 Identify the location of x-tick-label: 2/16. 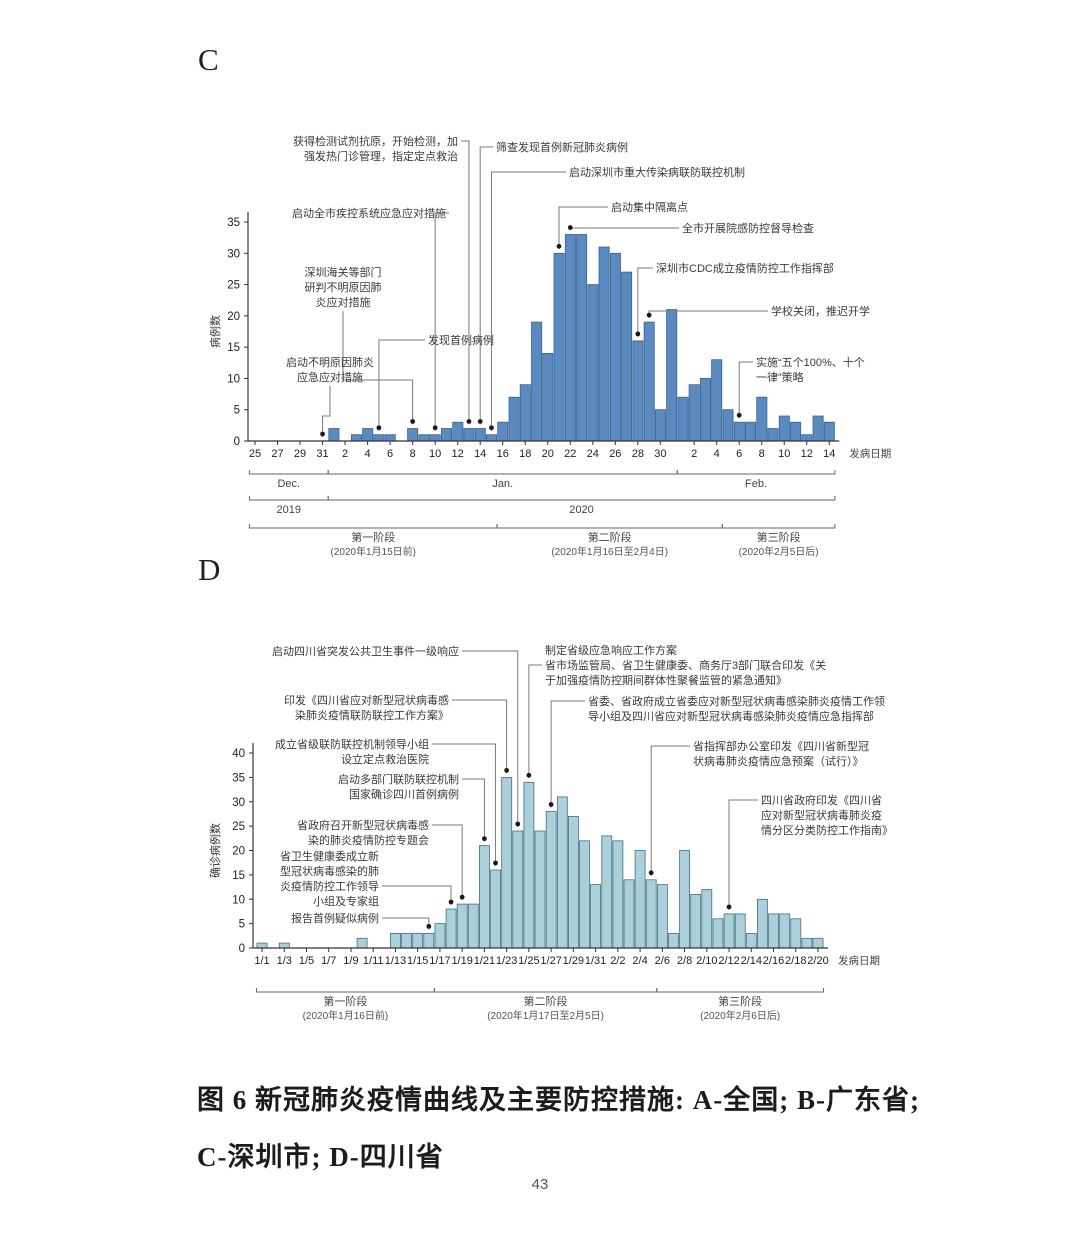
(773, 961).